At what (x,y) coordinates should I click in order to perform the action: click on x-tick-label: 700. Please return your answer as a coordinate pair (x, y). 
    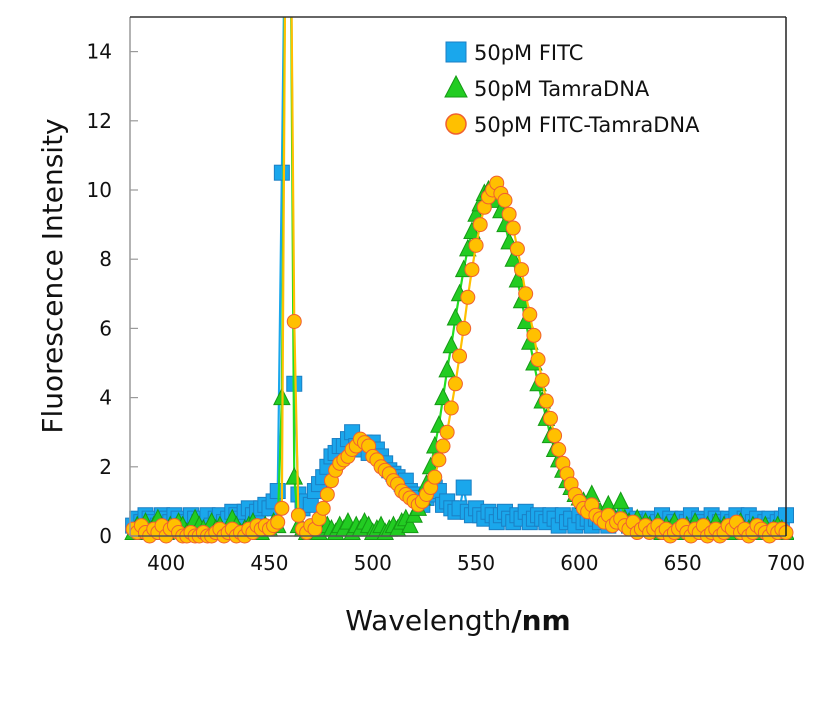
    Looking at the image, I should click on (786, 563).